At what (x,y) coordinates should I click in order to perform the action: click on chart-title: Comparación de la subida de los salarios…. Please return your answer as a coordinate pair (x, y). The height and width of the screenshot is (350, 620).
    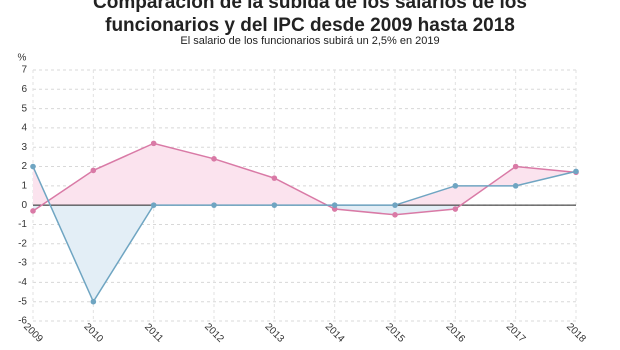
    Looking at the image, I should click on (310, 18).